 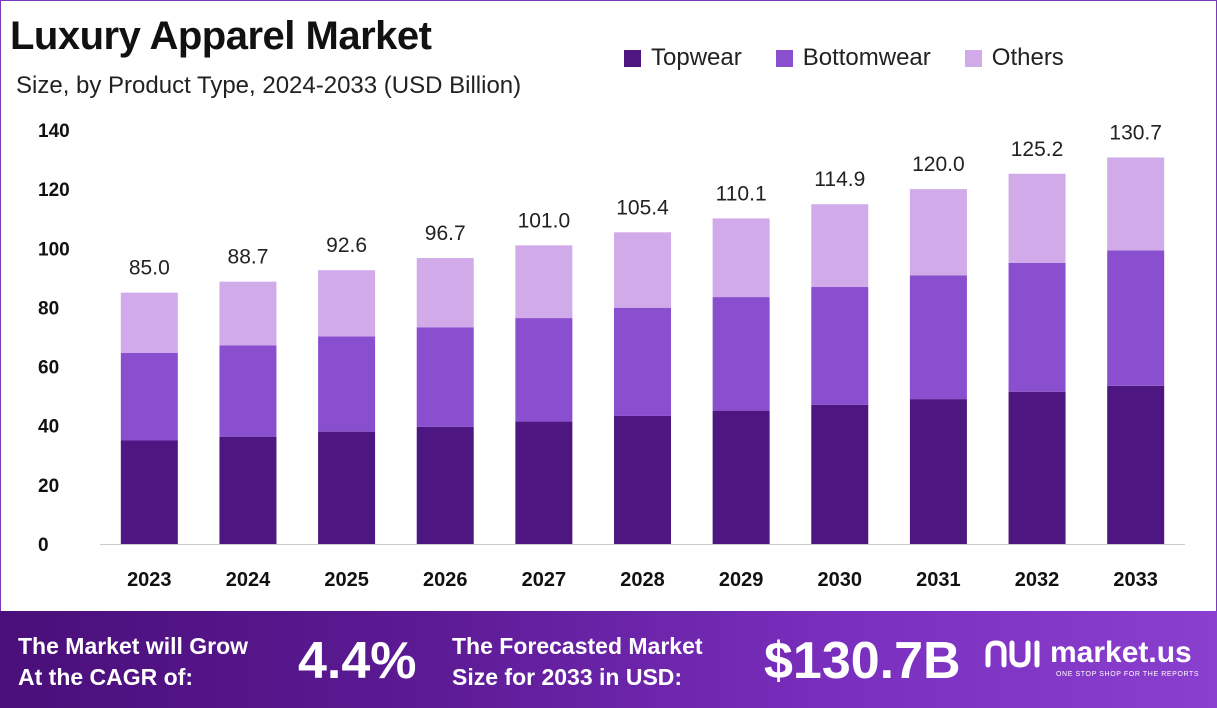 What do you see at coordinates (1135, 580) in the screenshot?
I see `x-tick-label-2033: 2033` at bounding box center [1135, 580].